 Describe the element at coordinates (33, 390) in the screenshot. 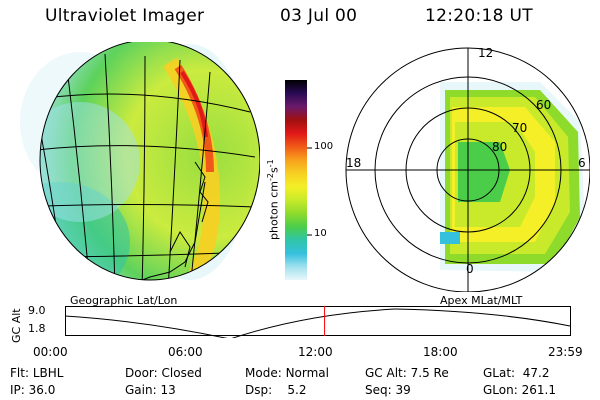

I see `ip-info: IP: 36.0` at that location.